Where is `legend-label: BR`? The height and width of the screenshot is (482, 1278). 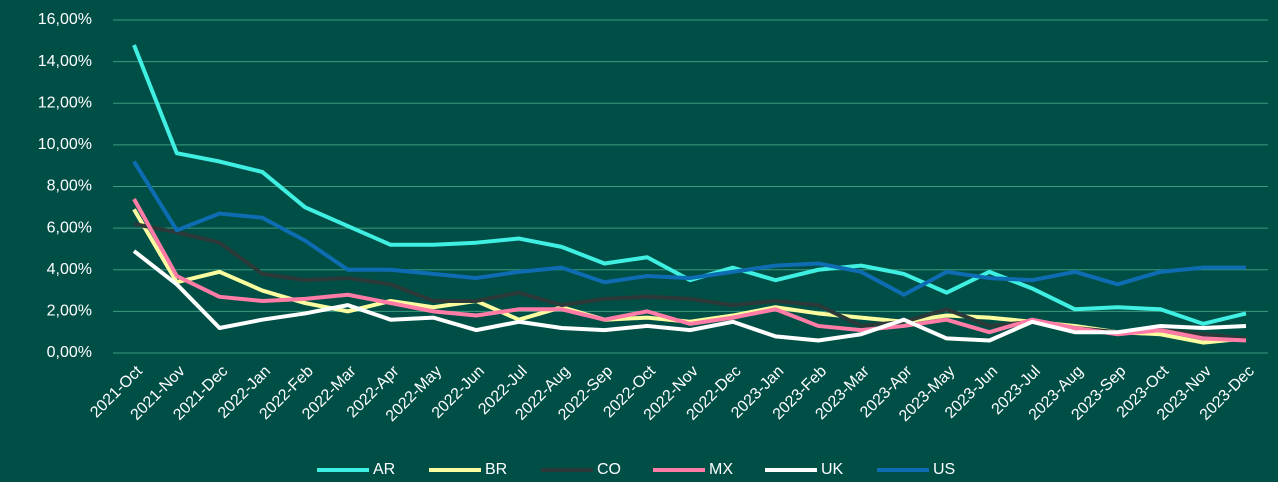 legend-label: BR is located at coordinates (496, 469).